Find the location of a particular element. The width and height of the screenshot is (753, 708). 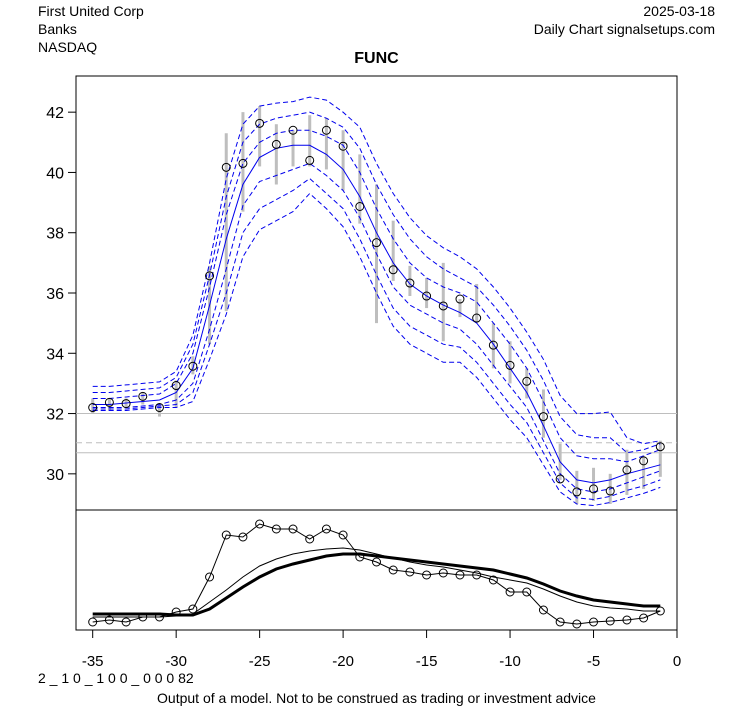

oscillator-panel-frame is located at coordinates (376, 570).